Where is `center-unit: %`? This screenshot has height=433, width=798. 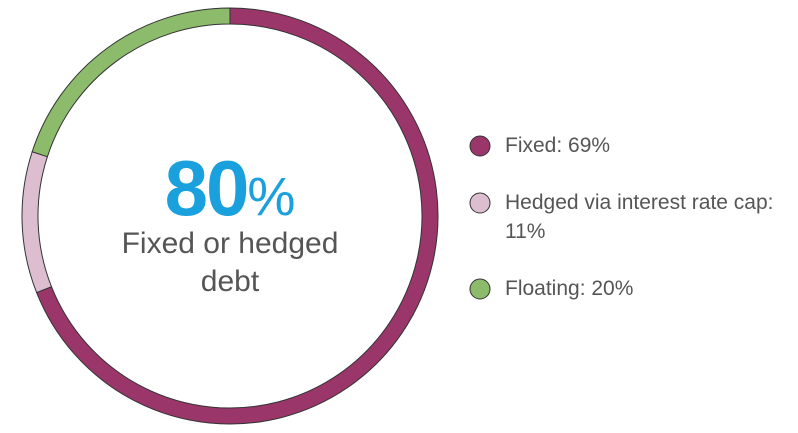 center-unit: % is located at coordinates (271, 197).